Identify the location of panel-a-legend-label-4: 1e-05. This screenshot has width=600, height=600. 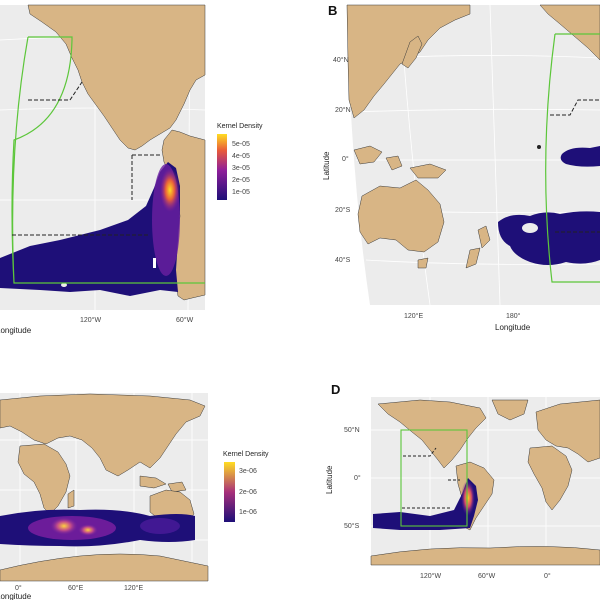
(241, 192).